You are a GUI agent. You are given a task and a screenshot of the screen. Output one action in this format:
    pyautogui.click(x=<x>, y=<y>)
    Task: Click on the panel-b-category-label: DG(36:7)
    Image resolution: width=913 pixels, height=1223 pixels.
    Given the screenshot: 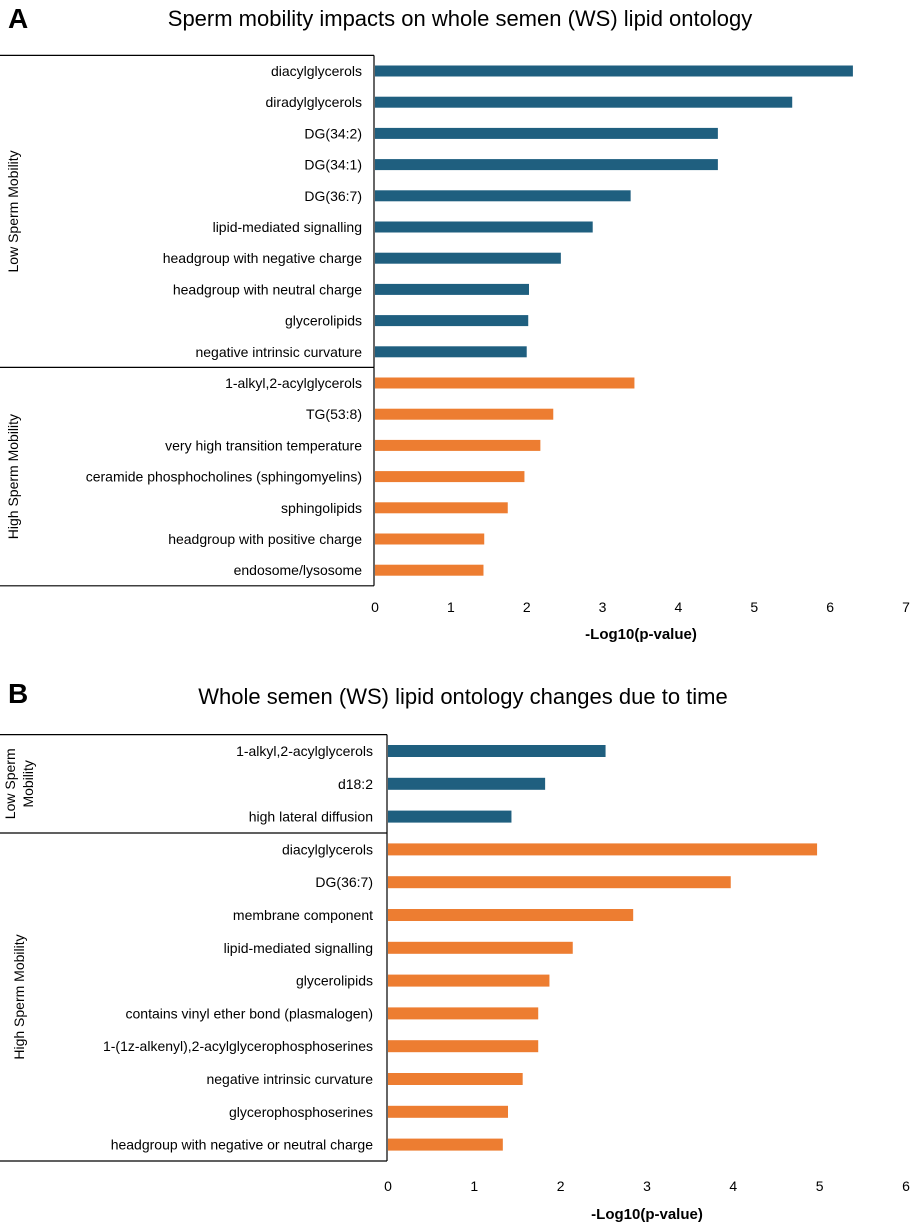 What is the action you would take?
    pyautogui.click(x=344, y=882)
    